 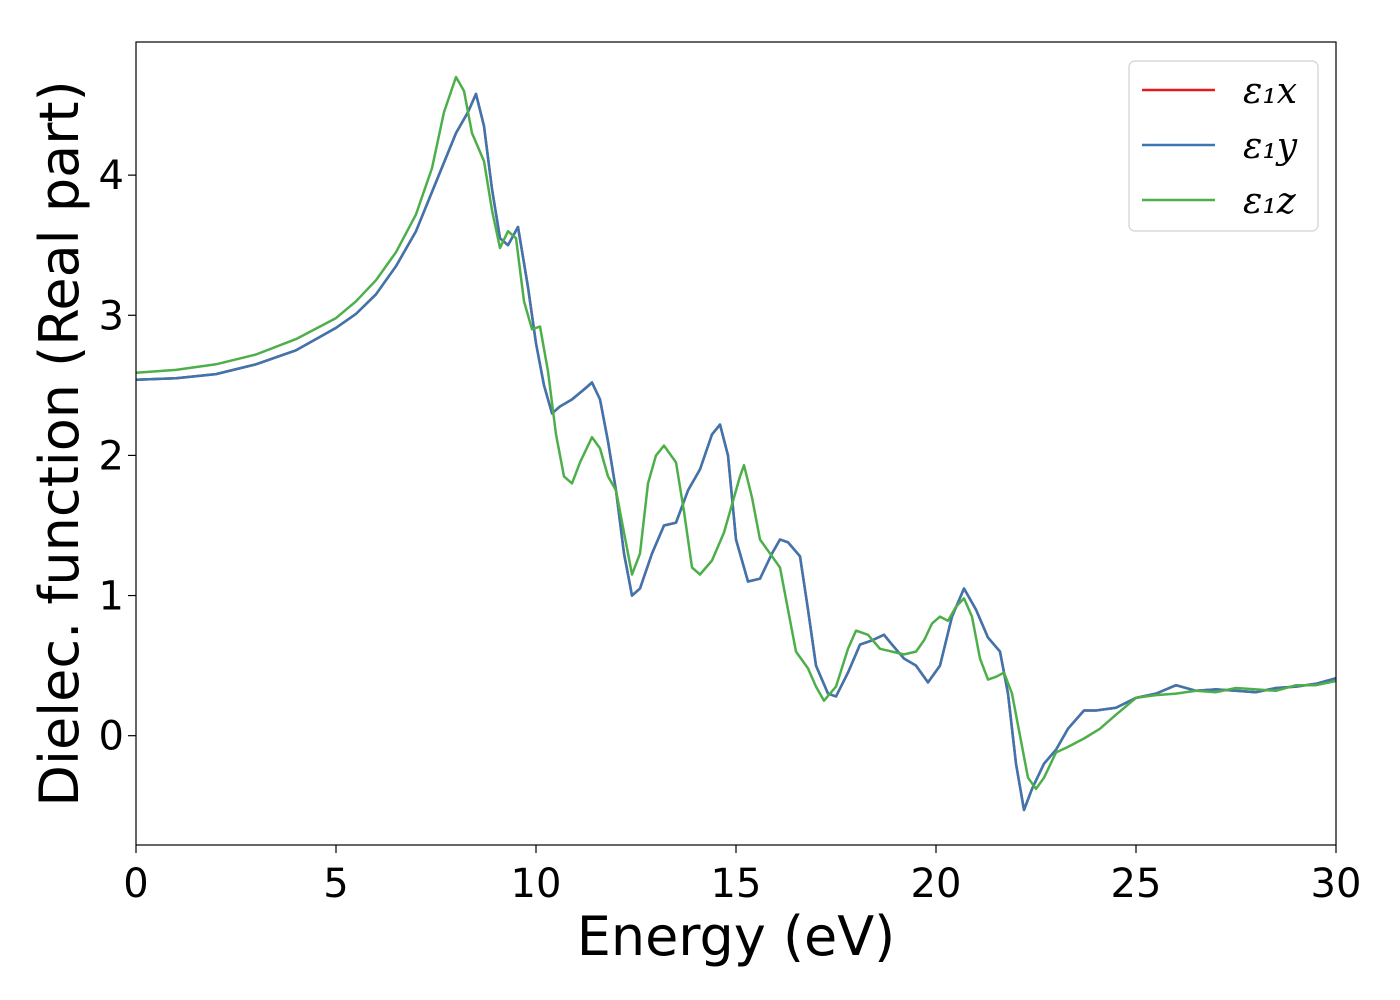 What do you see at coordinates (1136, 884) in the screenshot?
I see `x-tick-label: 25` at bounding box center [1136, 884].